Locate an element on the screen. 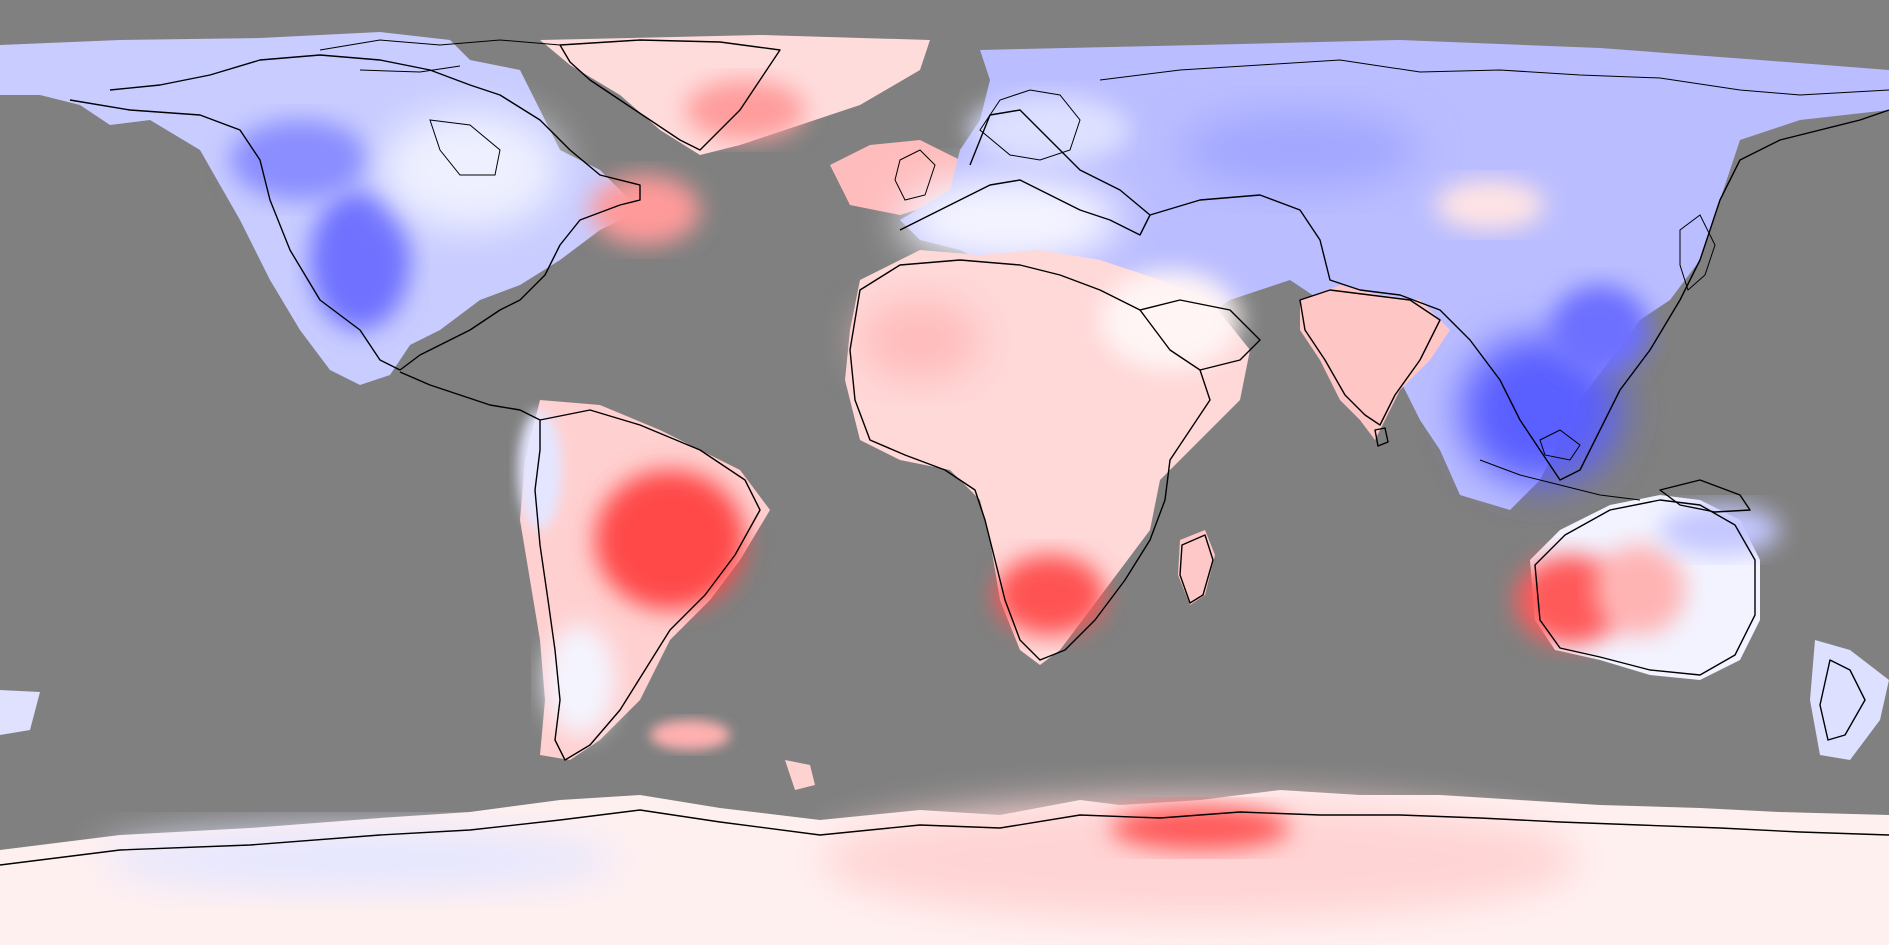  coast-japan is located at coordinates (1697, 252).